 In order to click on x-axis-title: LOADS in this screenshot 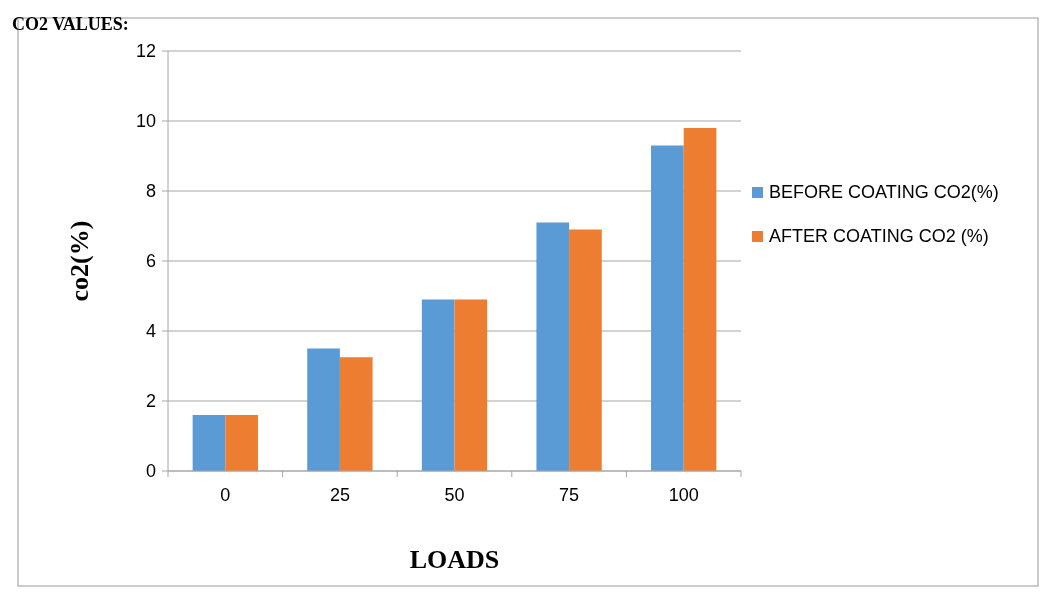, I will do `click(454, 559)`.